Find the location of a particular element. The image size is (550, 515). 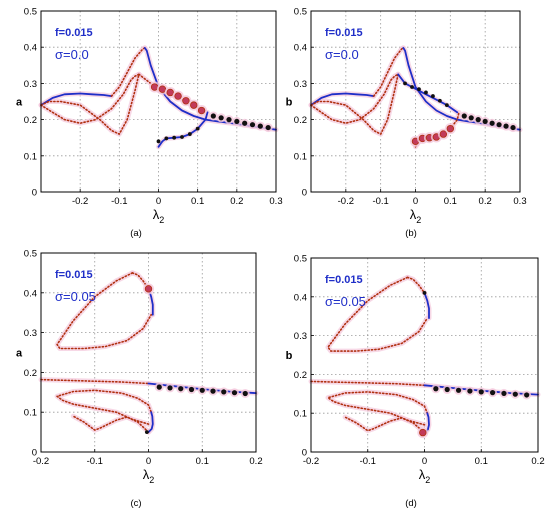

annotation-sigma: σ=0.05 is located at coordinates (75, 296).